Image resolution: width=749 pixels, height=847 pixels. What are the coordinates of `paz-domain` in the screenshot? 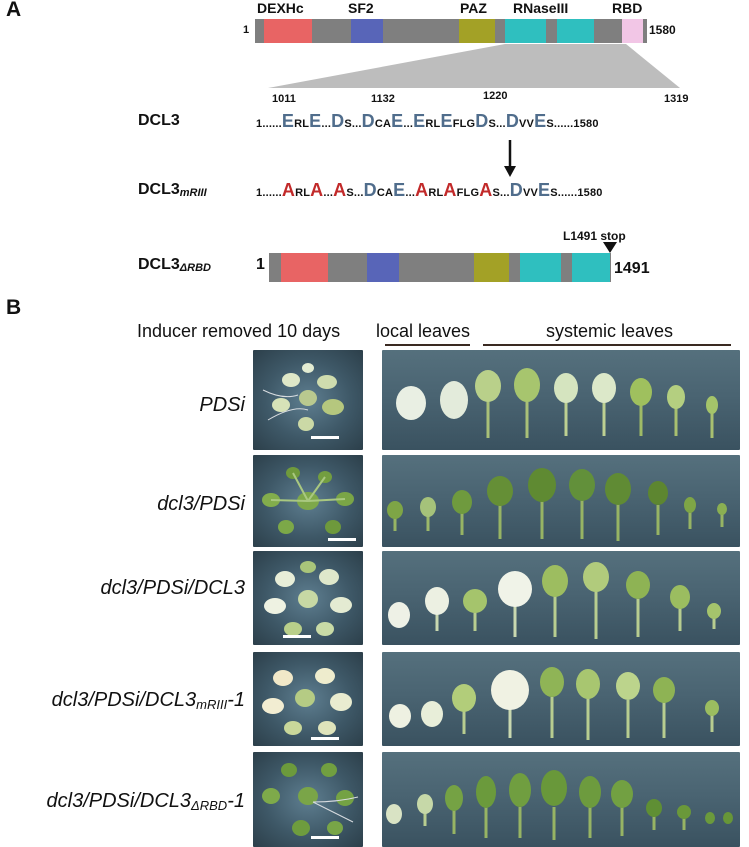 It's located at (491, 267).